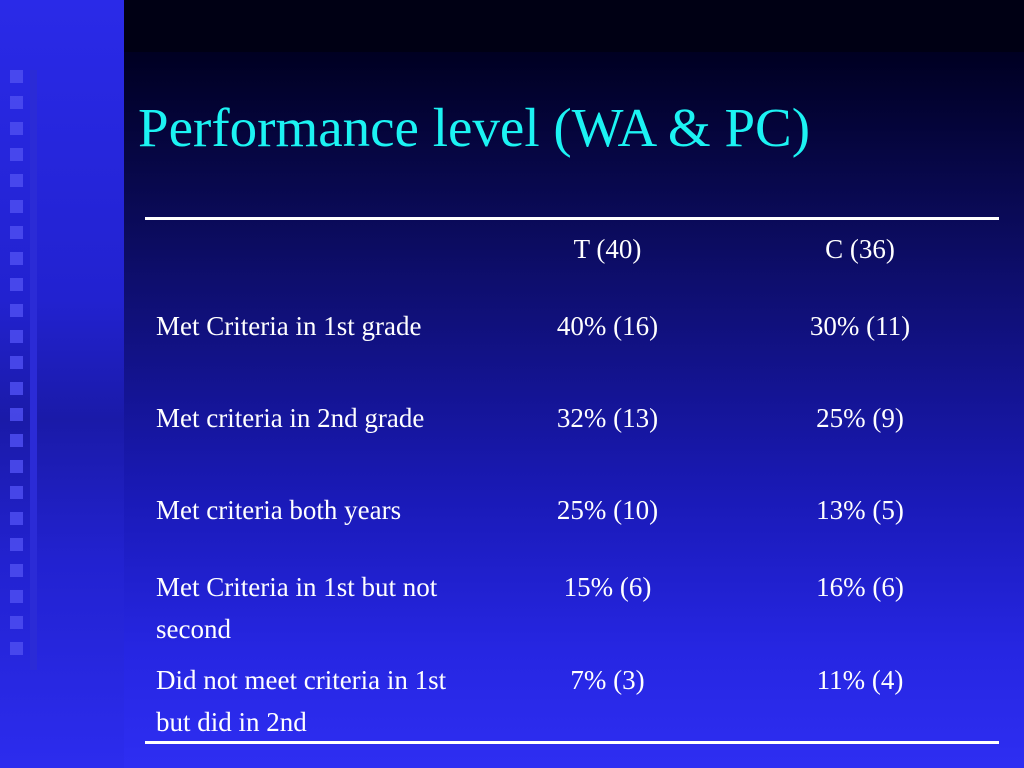  Describe the element at coordinates (297, 608) in the screenshot. I see `row-4-label: Met Criteria in 1st but not second` at that location.